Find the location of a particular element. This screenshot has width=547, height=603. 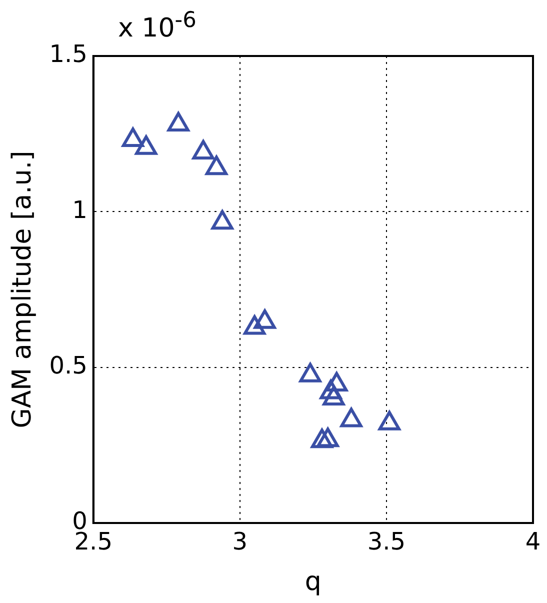

y-tick-label: 1 is located at coordinates (80, 210).